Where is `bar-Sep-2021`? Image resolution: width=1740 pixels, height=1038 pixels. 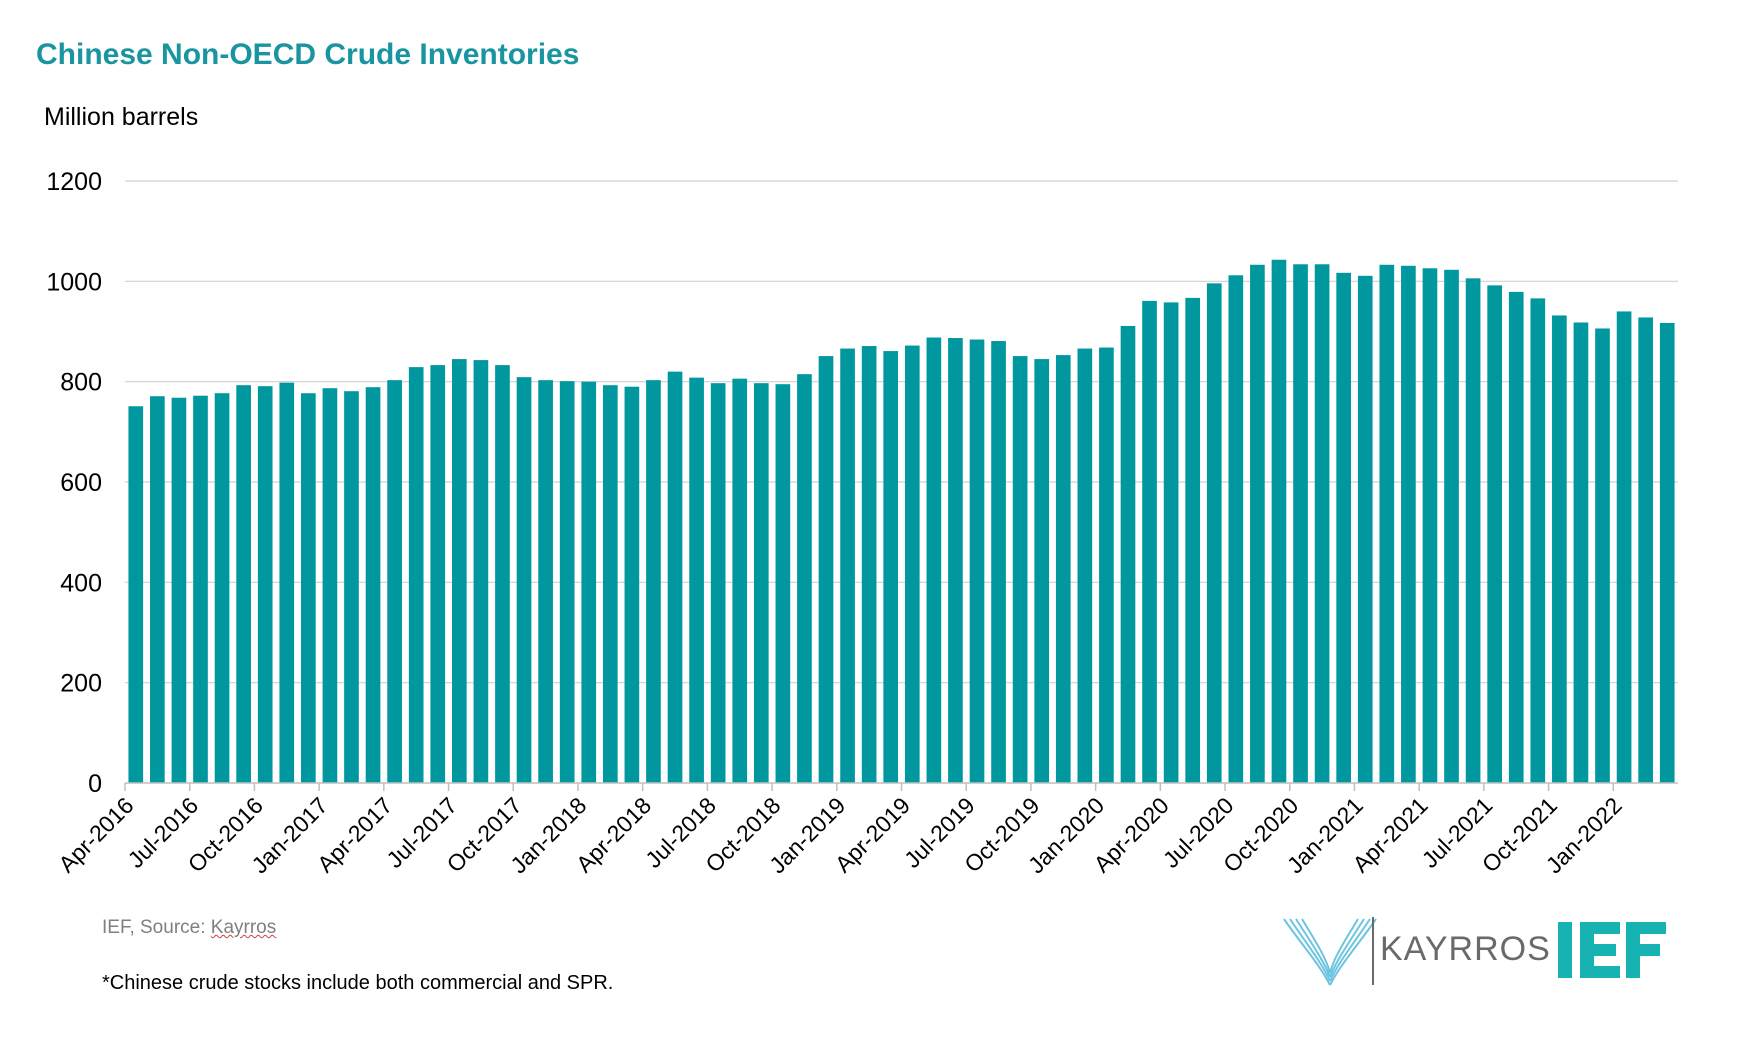
bar-Sep-2021 is located at coordinates (1538, 540).